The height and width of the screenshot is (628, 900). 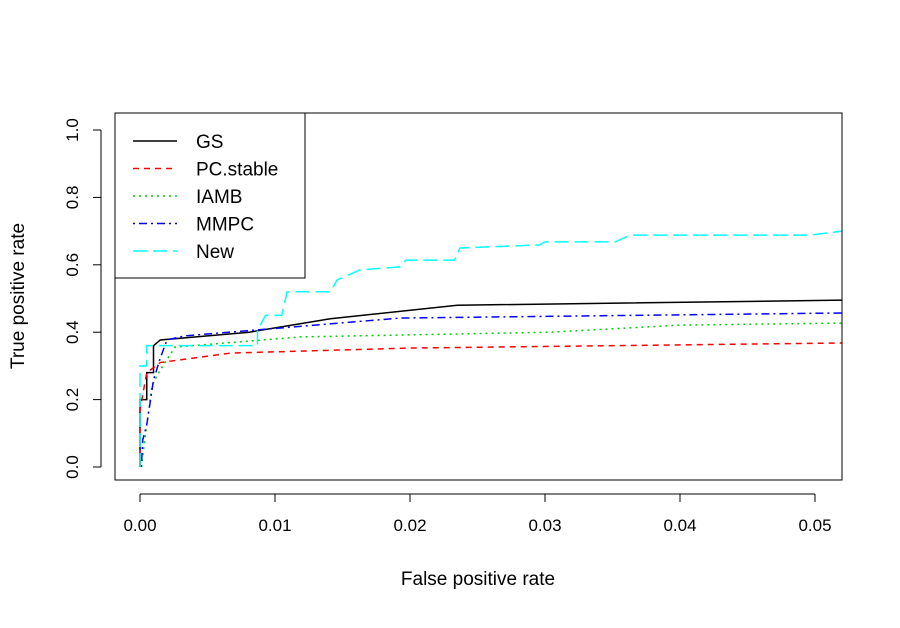 What do you see at coordinates (139, 525) in the screenshot?
I see `x-tick-label: 0.00` at bounding box center [139, 525].